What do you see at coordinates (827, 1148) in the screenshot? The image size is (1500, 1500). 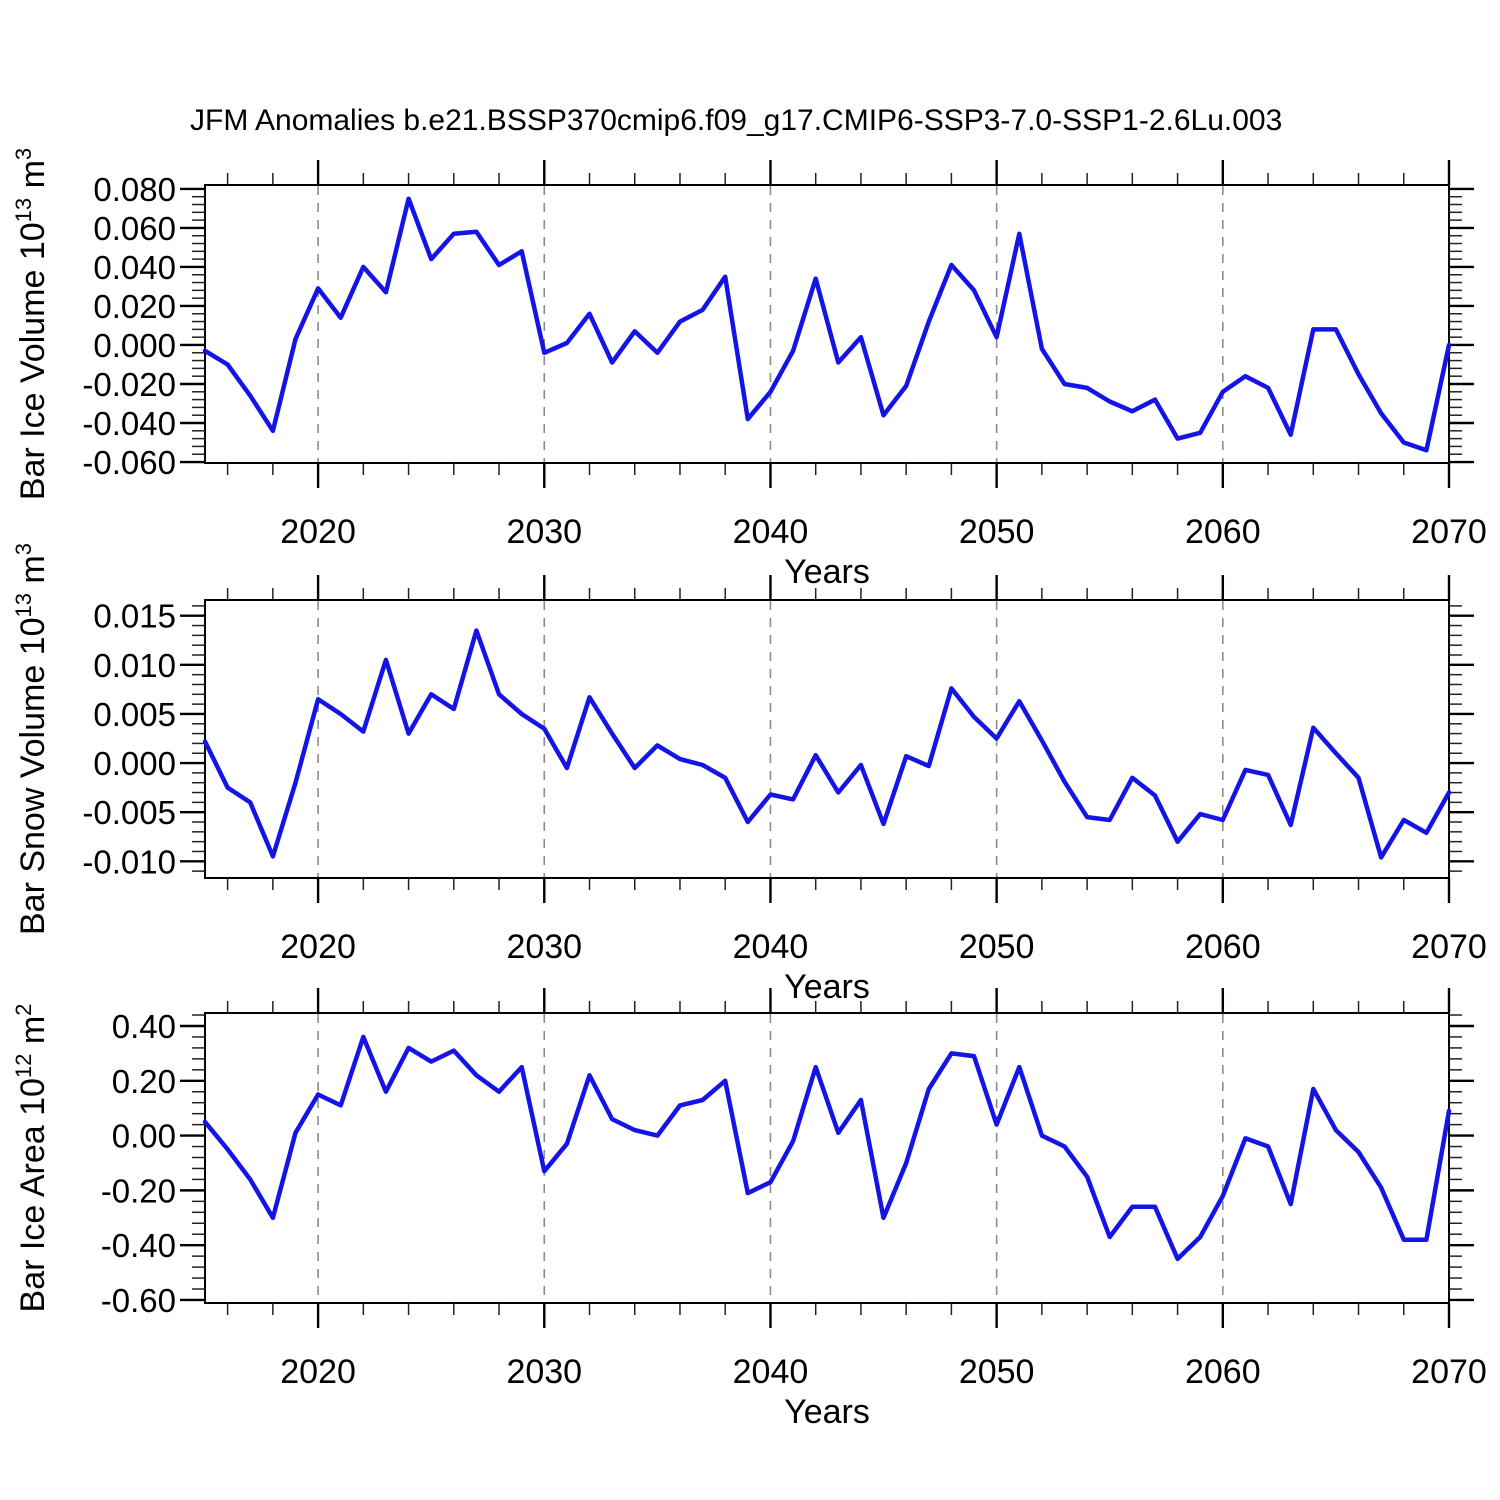 I see `data-line-bar-ice-area` at bounding box center [827, 1148].